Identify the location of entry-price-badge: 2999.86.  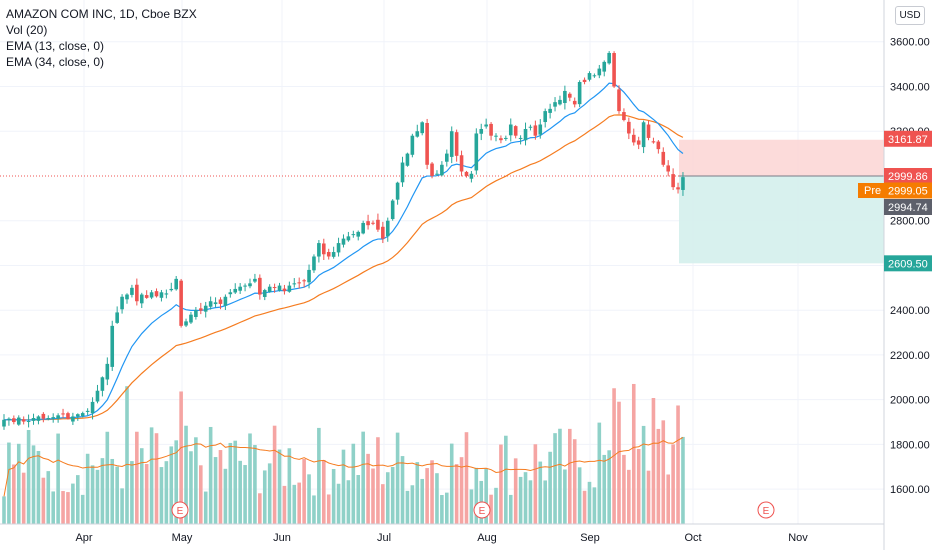
(908, 177).